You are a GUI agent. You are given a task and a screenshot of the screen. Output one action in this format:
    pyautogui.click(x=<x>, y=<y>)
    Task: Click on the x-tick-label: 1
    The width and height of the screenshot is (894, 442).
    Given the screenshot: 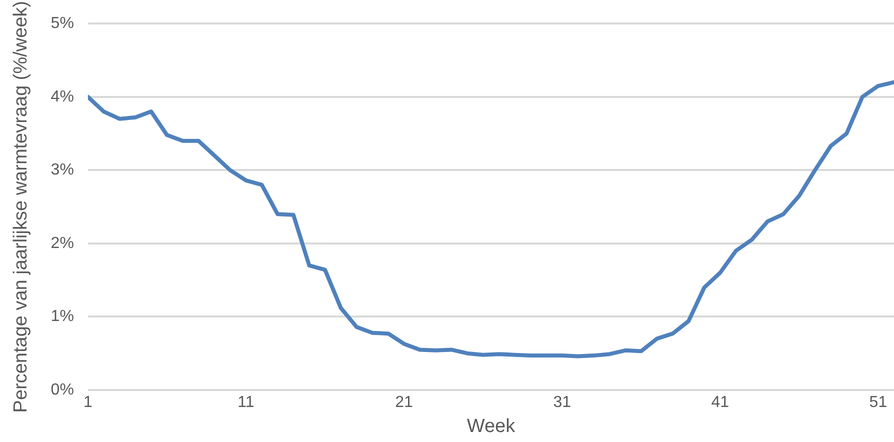 What is the action you would take?
    pyautogui.click(x=87, y=403)
    